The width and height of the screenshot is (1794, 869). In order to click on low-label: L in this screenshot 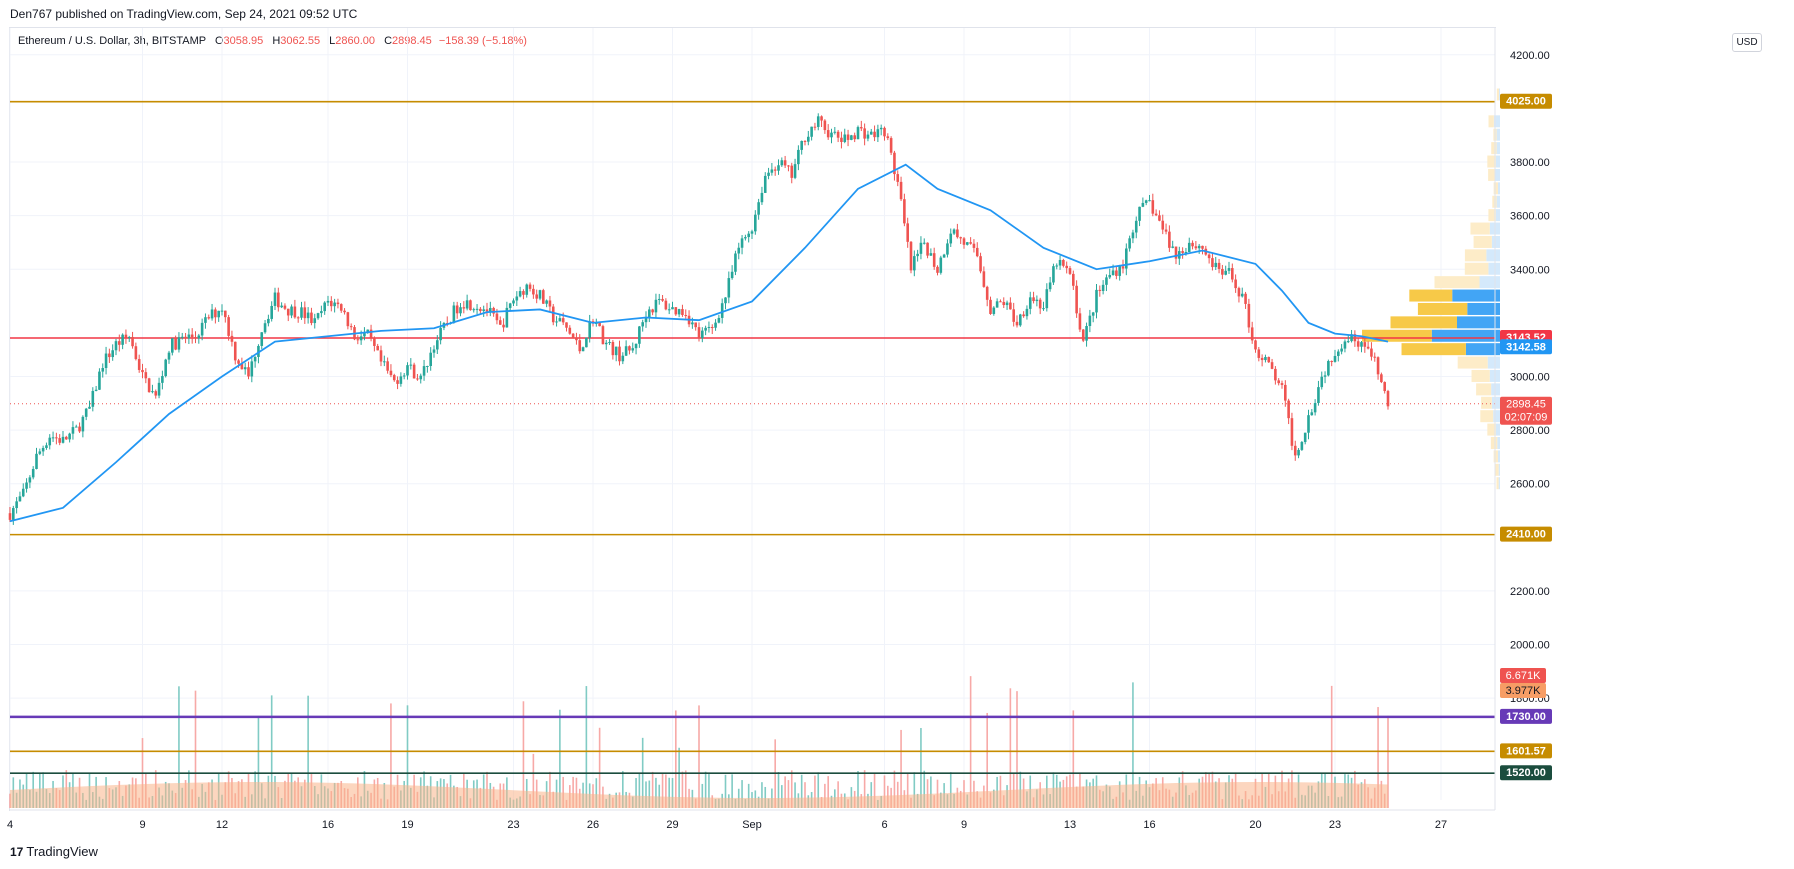, I will do `click(332, 41)`.